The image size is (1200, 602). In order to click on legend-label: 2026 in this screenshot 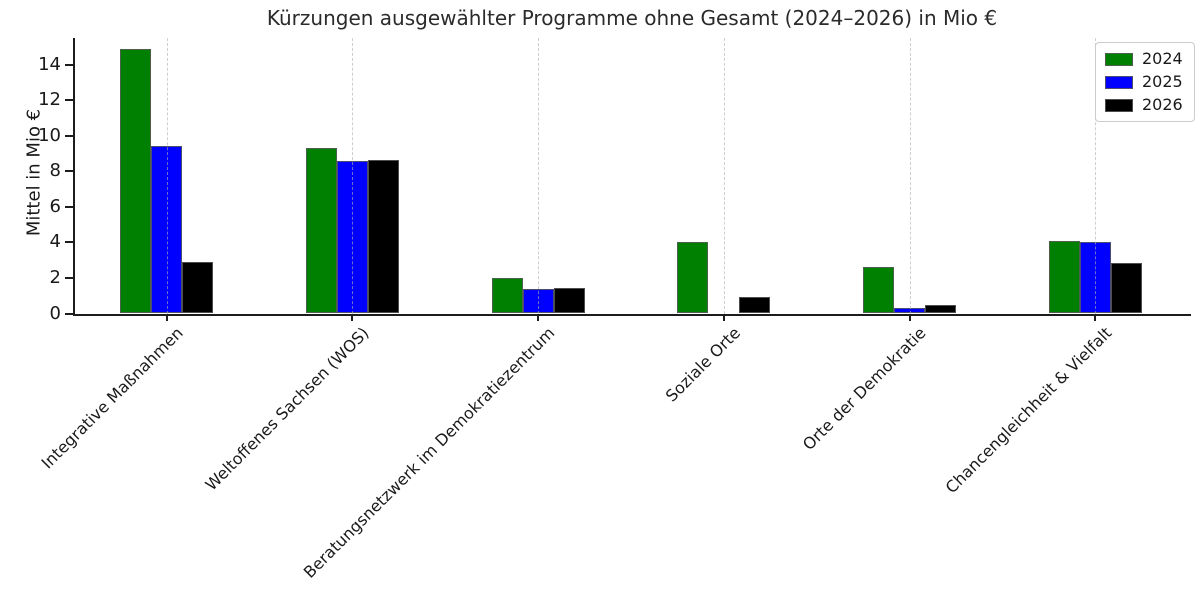, I will do `click(1162, 104)`.